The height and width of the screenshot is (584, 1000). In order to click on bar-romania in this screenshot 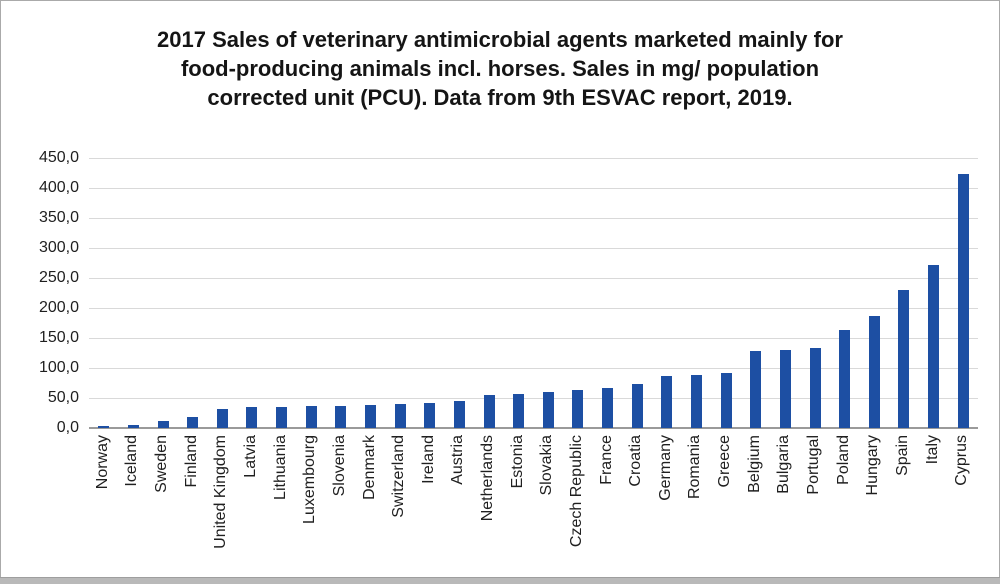, I will do `click(696, 401)`.